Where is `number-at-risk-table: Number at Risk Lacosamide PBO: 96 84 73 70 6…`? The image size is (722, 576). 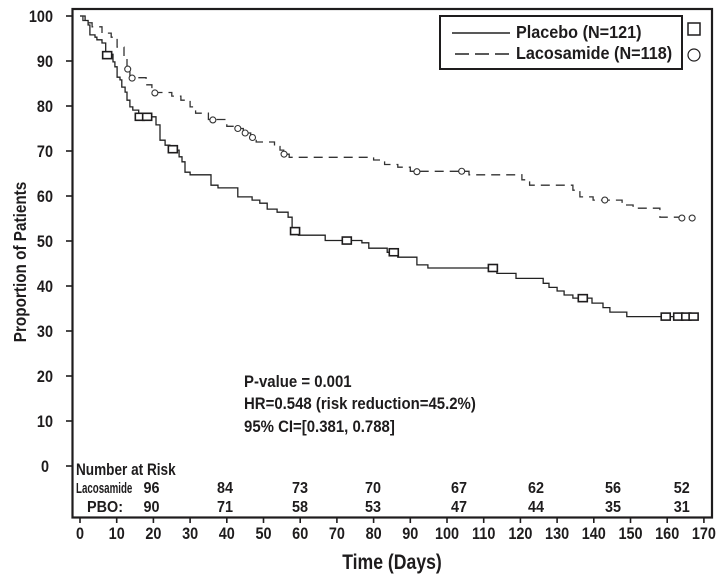
number-at-risk-table: Number at Risk Lacosamide PBO: 96 84 73 70 6… is located at coordinates (383, 489).